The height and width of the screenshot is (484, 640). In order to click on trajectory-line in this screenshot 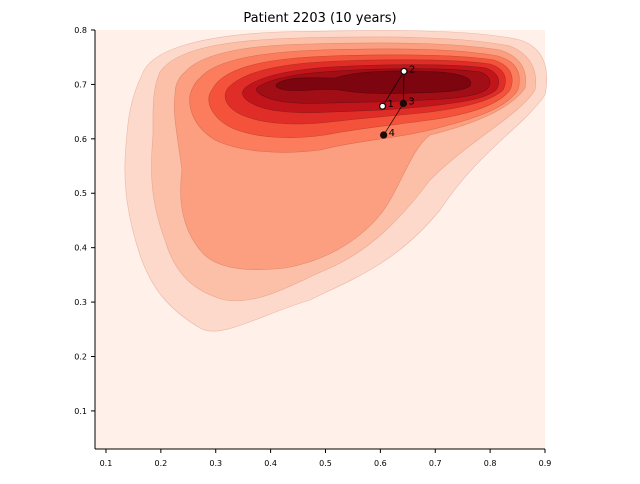, I will do `click(393, 102)`.